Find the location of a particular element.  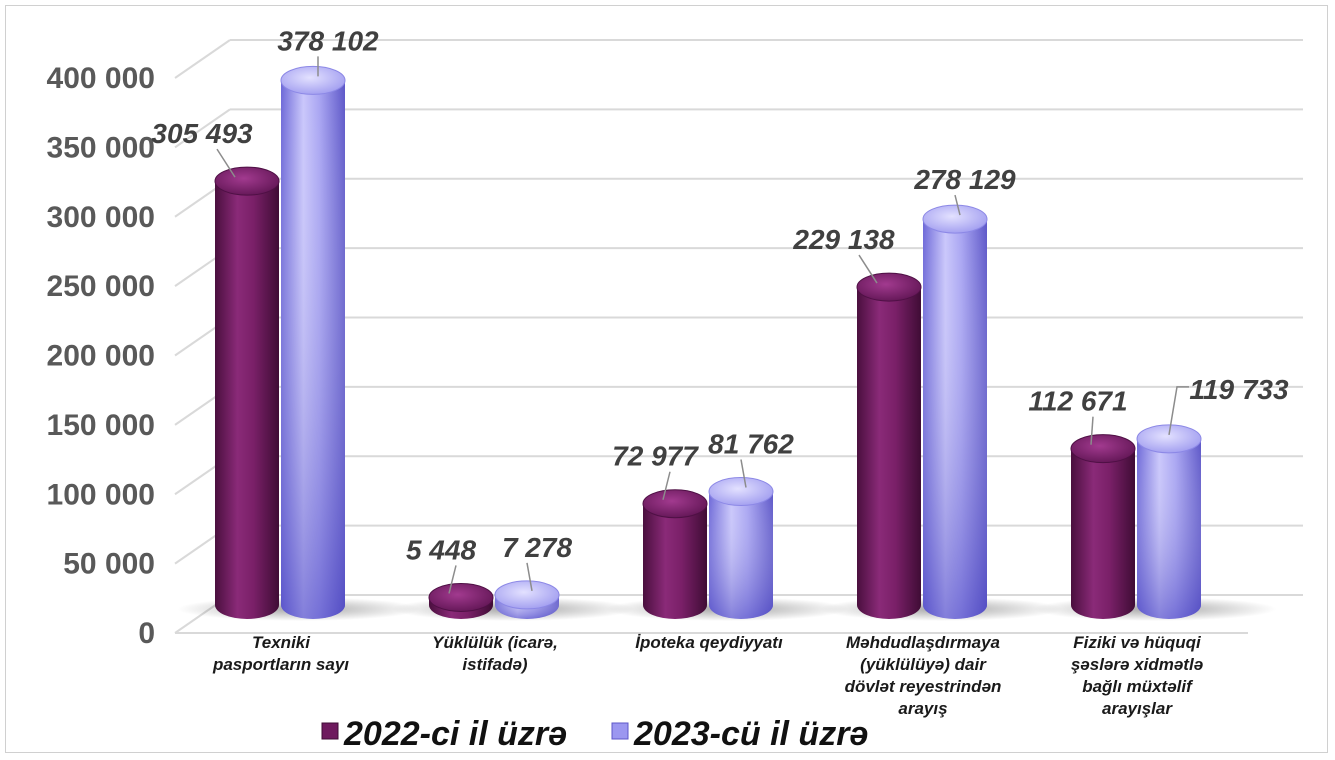

y-tick-label: 350 000 is located at coordinates (101, 147).